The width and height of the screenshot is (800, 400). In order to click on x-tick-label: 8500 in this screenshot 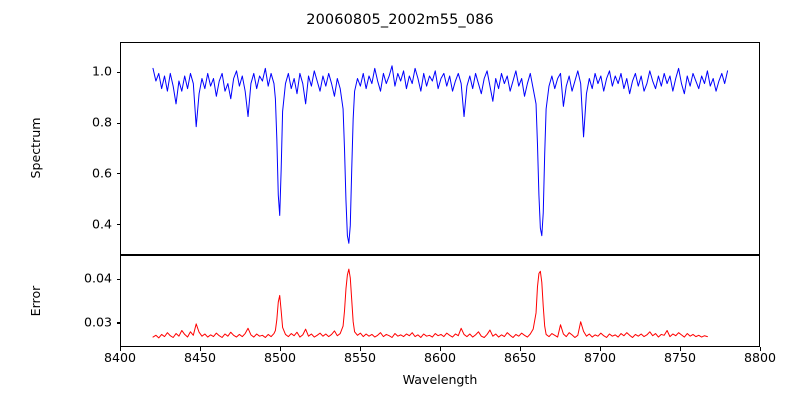, I will do `click(280, 357)`.